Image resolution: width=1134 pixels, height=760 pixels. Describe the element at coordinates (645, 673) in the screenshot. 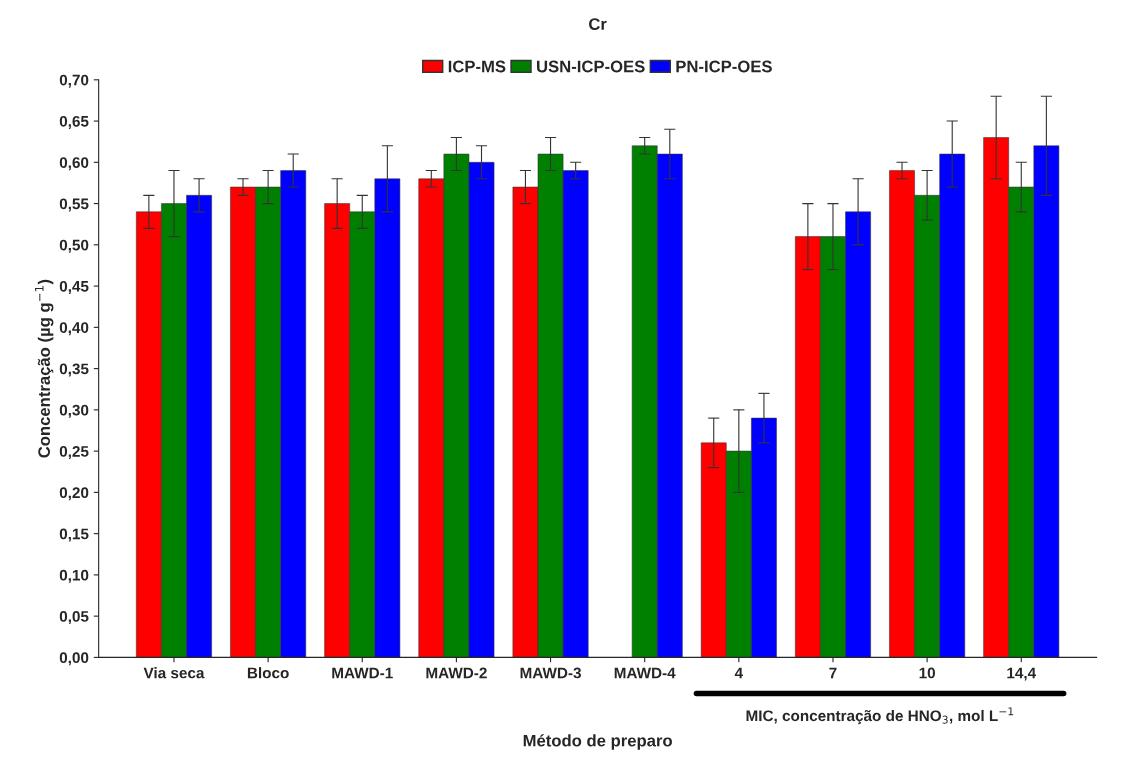

I see `x-tick-label: MAWD-4` at that location.